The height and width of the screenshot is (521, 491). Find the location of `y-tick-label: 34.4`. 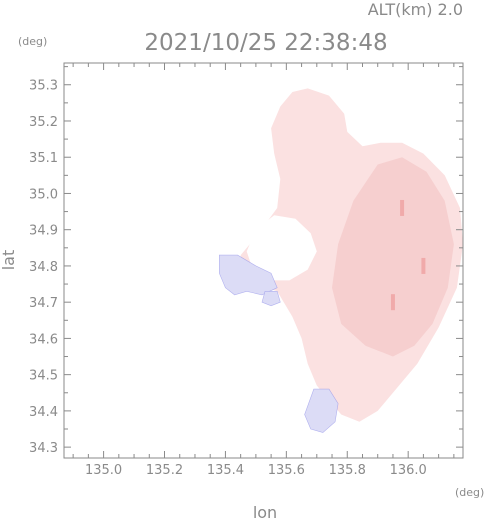

y-tick-label: 34.4 is located at coordinates (43, 412).